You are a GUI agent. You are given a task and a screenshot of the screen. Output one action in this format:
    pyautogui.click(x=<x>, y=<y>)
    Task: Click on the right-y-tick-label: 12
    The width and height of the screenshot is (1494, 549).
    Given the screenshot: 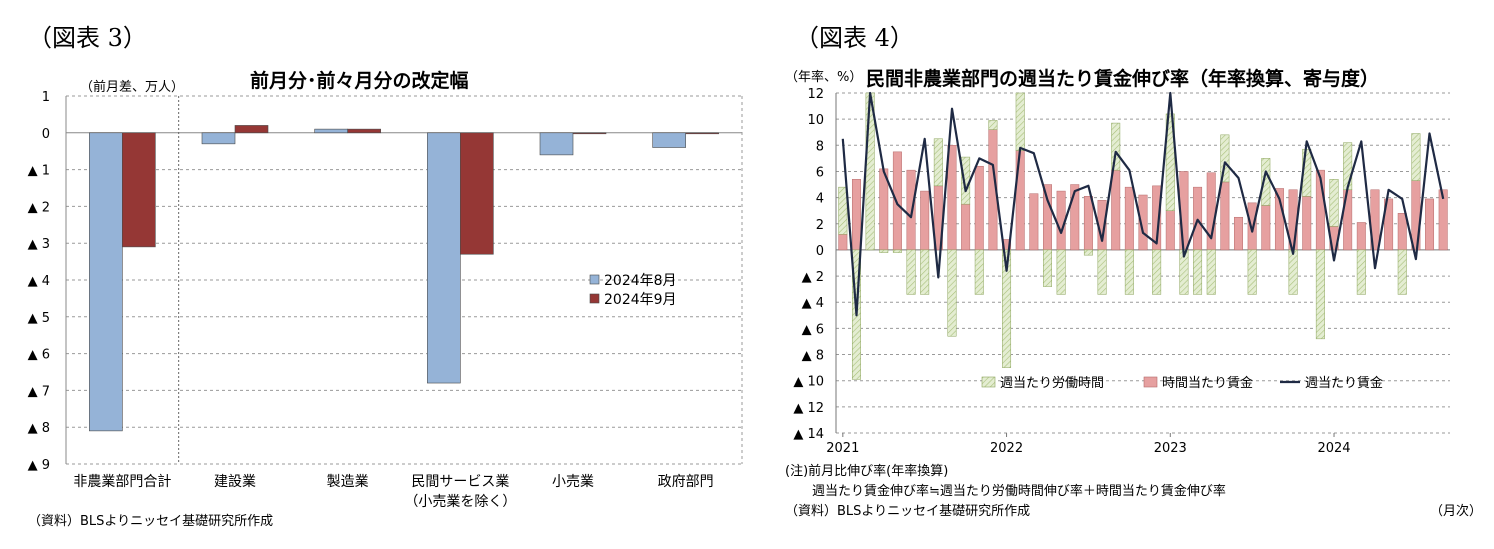 What is the action you would take?
    pyautogui.click(x=815, y=94)
    